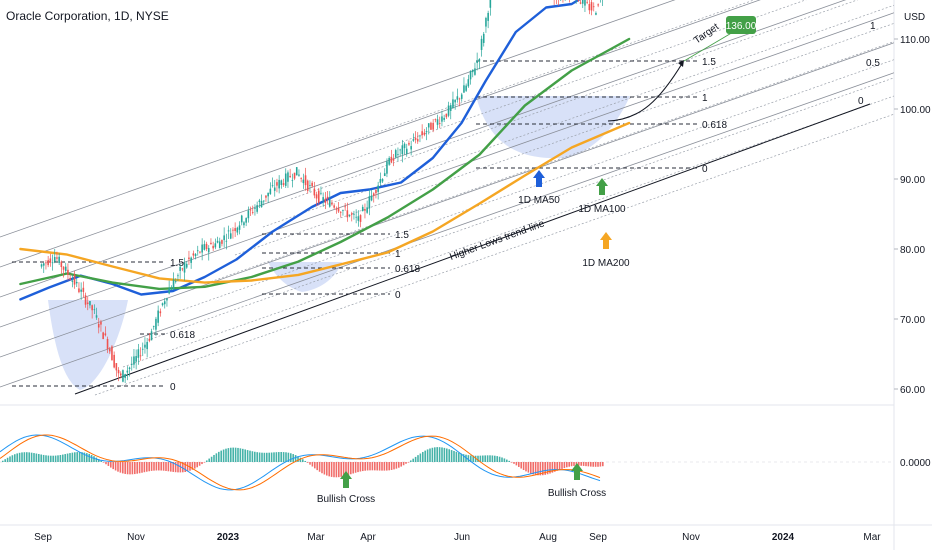 The width and height of the screenshot is (932, 555). Describe the element at coordinates (741, 26) in the screenshot. I see `target-price-value: 136.00` at that location.